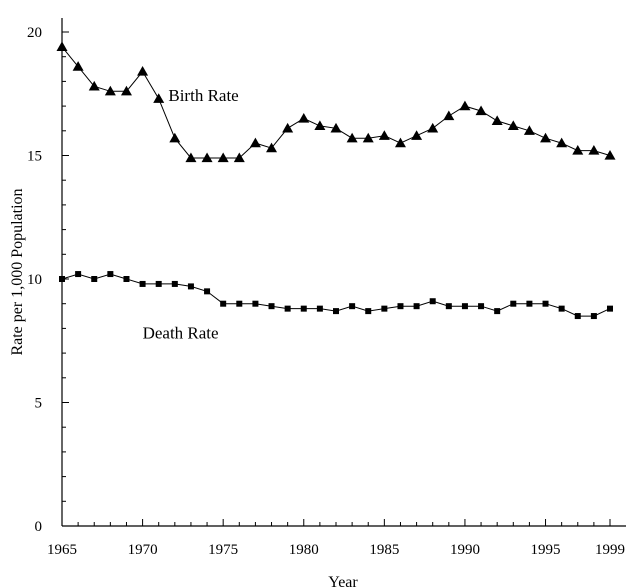  What do you see at coordinates (48, 280) in the screenshot?
I see `y-axis-ticks: 0 5 10 15 20` at bounding box center [48, 280].